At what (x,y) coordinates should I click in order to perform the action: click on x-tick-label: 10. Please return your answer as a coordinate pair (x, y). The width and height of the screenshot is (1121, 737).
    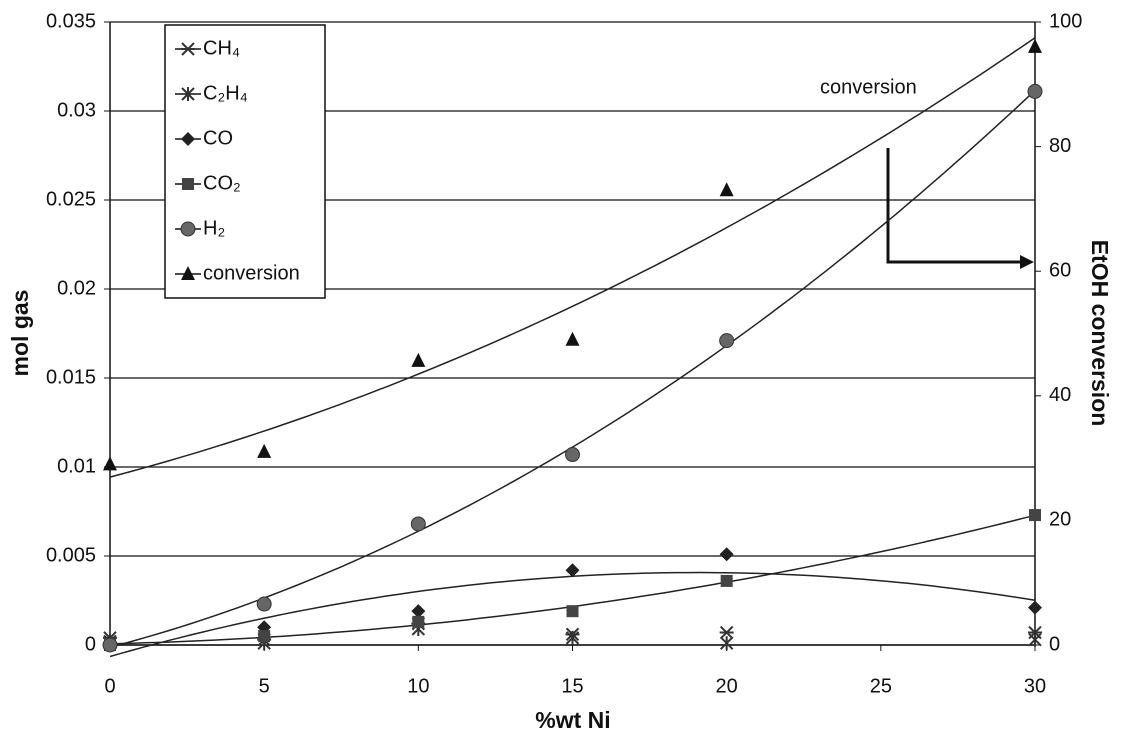
    Looking at the image, I should click on (418, 686).